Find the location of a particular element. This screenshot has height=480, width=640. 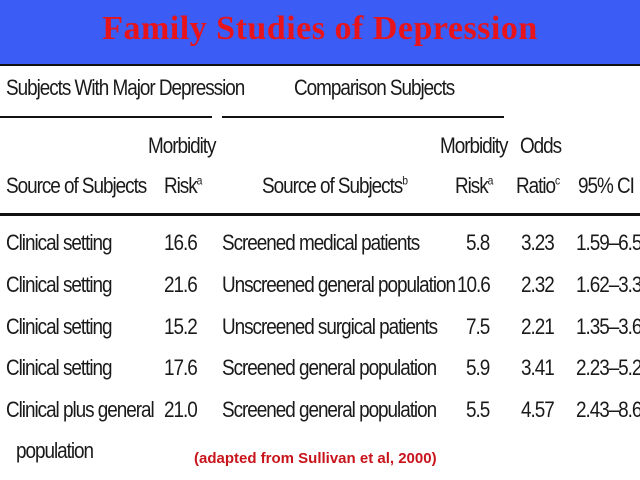

title-bar: Family Studies of Depression is located at coordinates (320, 32).